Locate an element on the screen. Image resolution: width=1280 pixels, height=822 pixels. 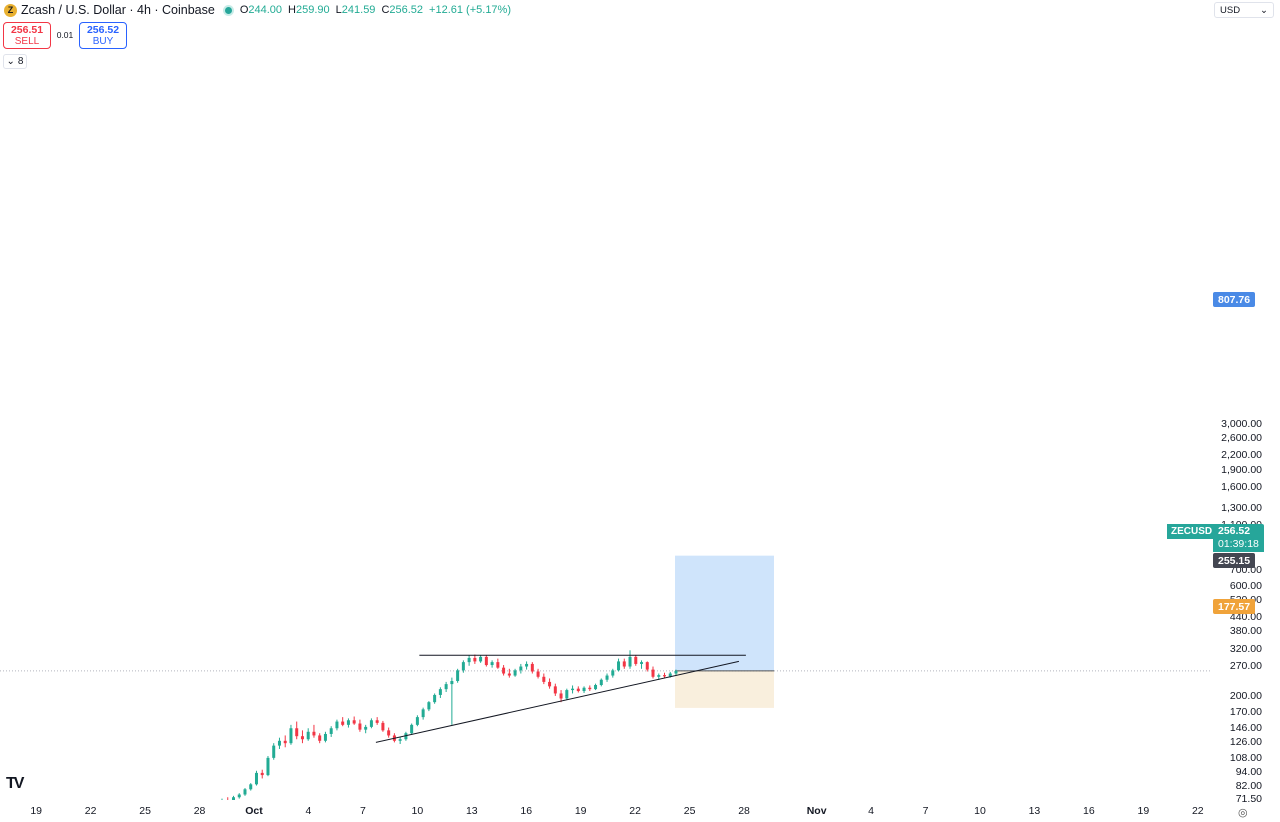
indicators-toggle: ⌄ 8 is located at coordinates (15, 61).